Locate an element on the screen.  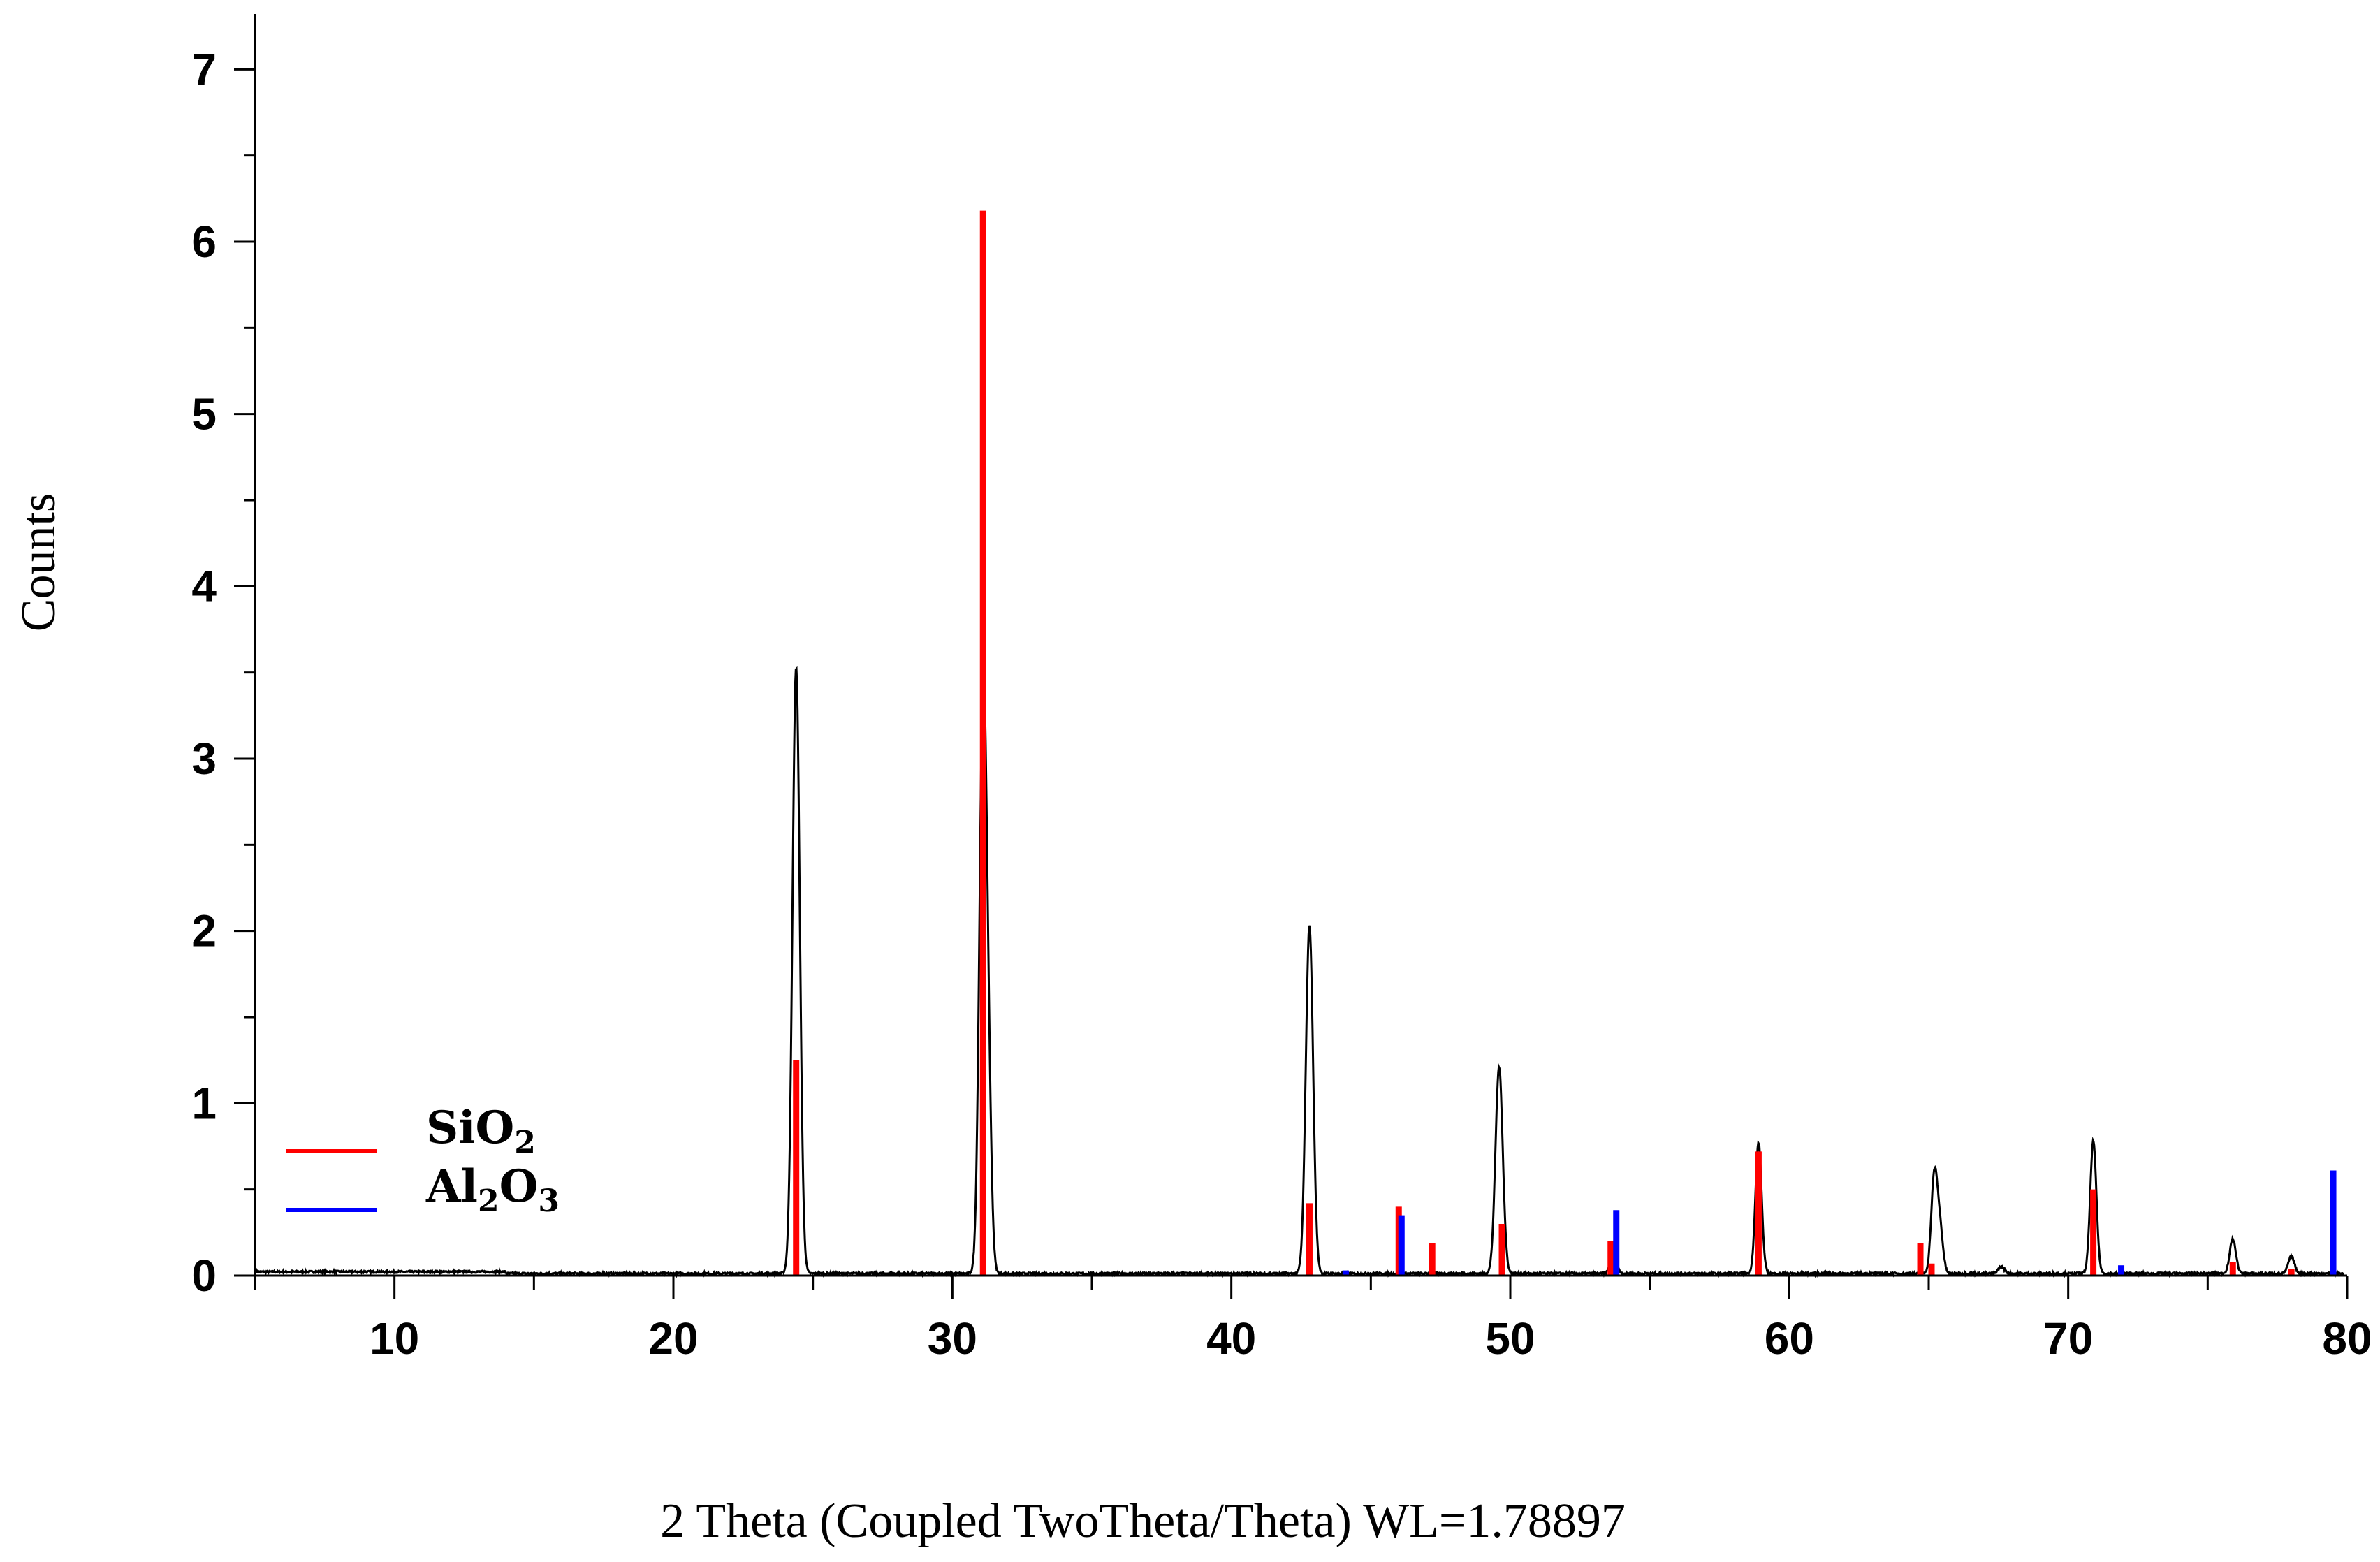
legend-label: SiO2 is located at coordinates (481, 1131).